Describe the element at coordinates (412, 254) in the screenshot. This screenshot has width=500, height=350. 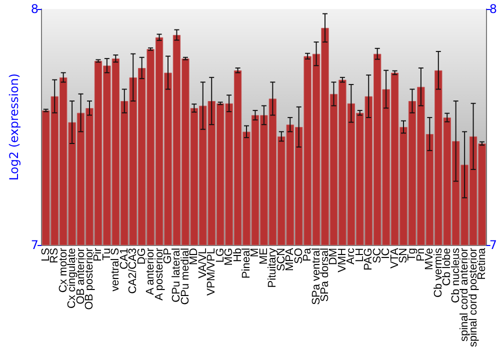
I see `x-tick-label: Tg` at that location.